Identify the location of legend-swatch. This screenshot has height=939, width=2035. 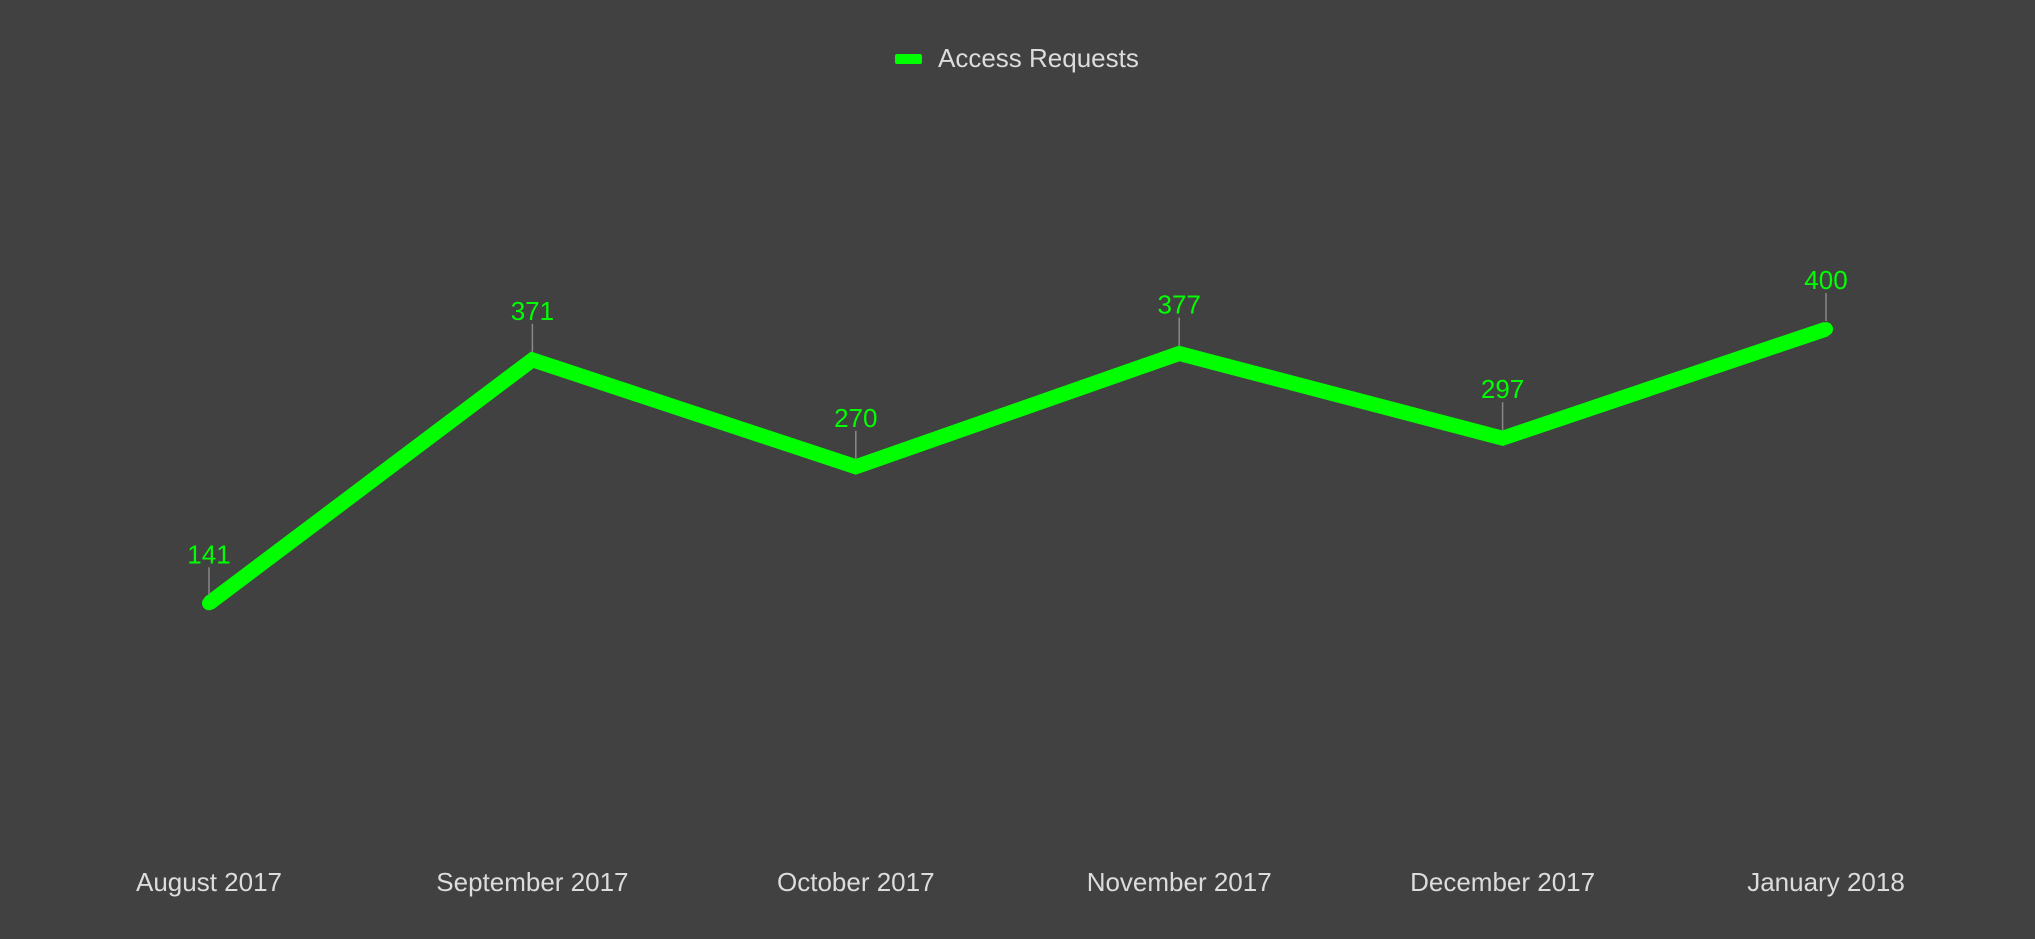
(908, 59).